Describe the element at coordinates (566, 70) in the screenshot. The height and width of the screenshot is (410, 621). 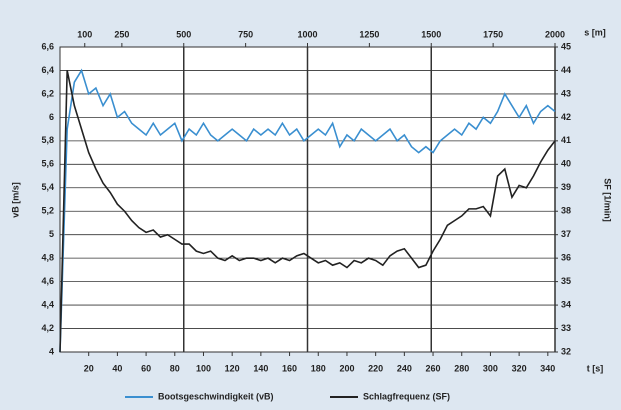
I see `y2-tick-label: 44` at that location.